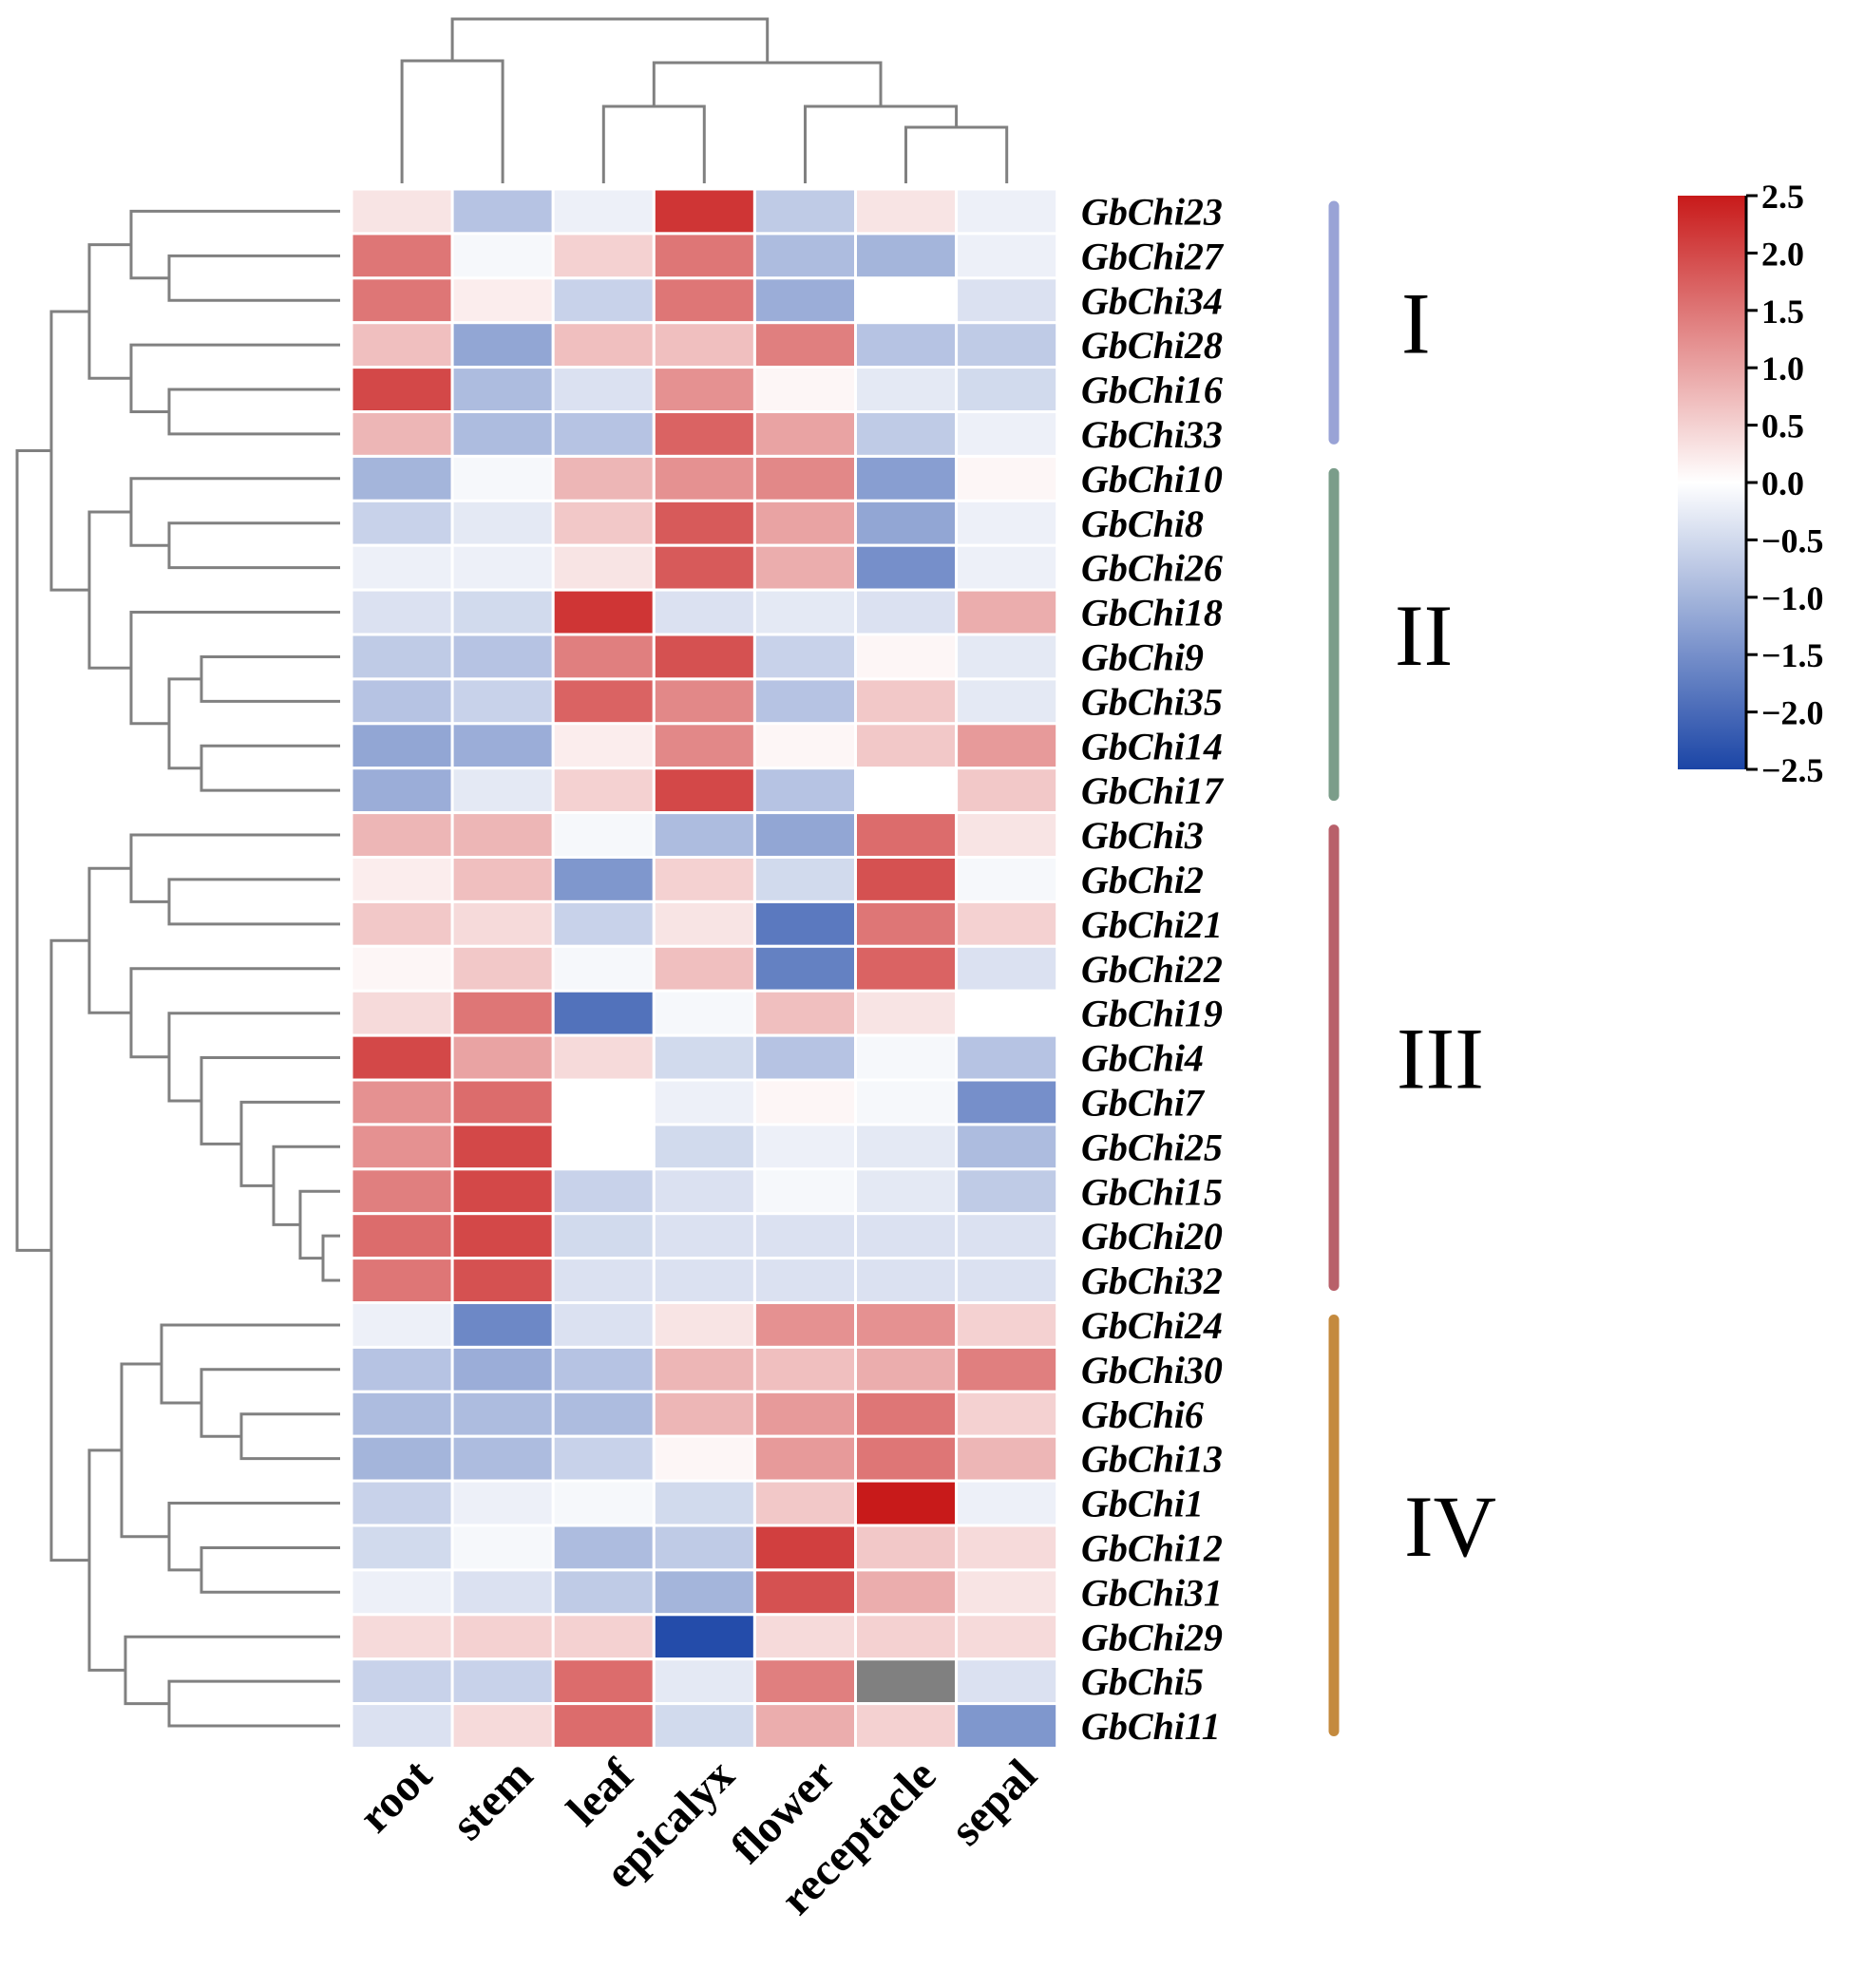 This screenshot has height=1988, width=1864. I want to click on heatmap-cell-GbChi35-flower, so click(805, 701).